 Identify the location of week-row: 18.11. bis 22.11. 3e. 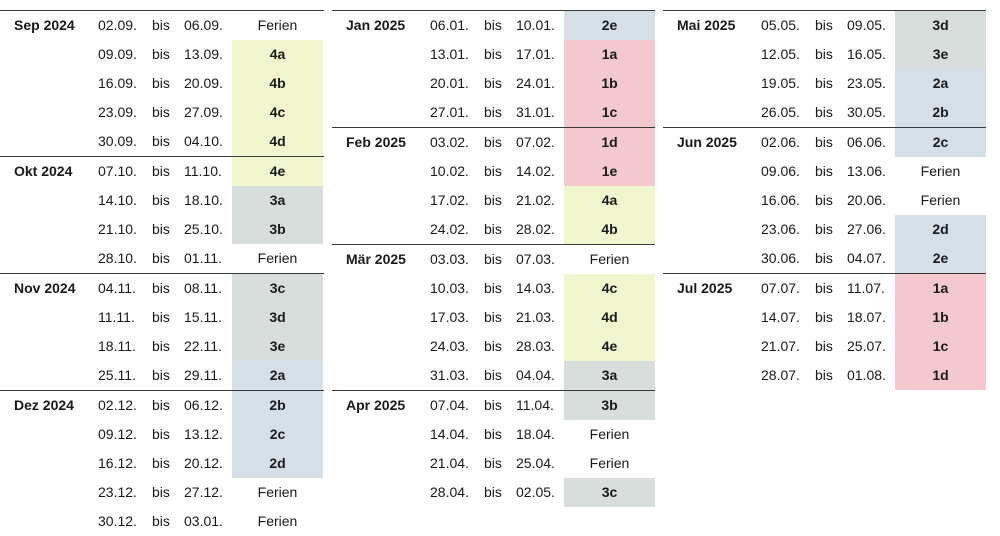
(162, 346).